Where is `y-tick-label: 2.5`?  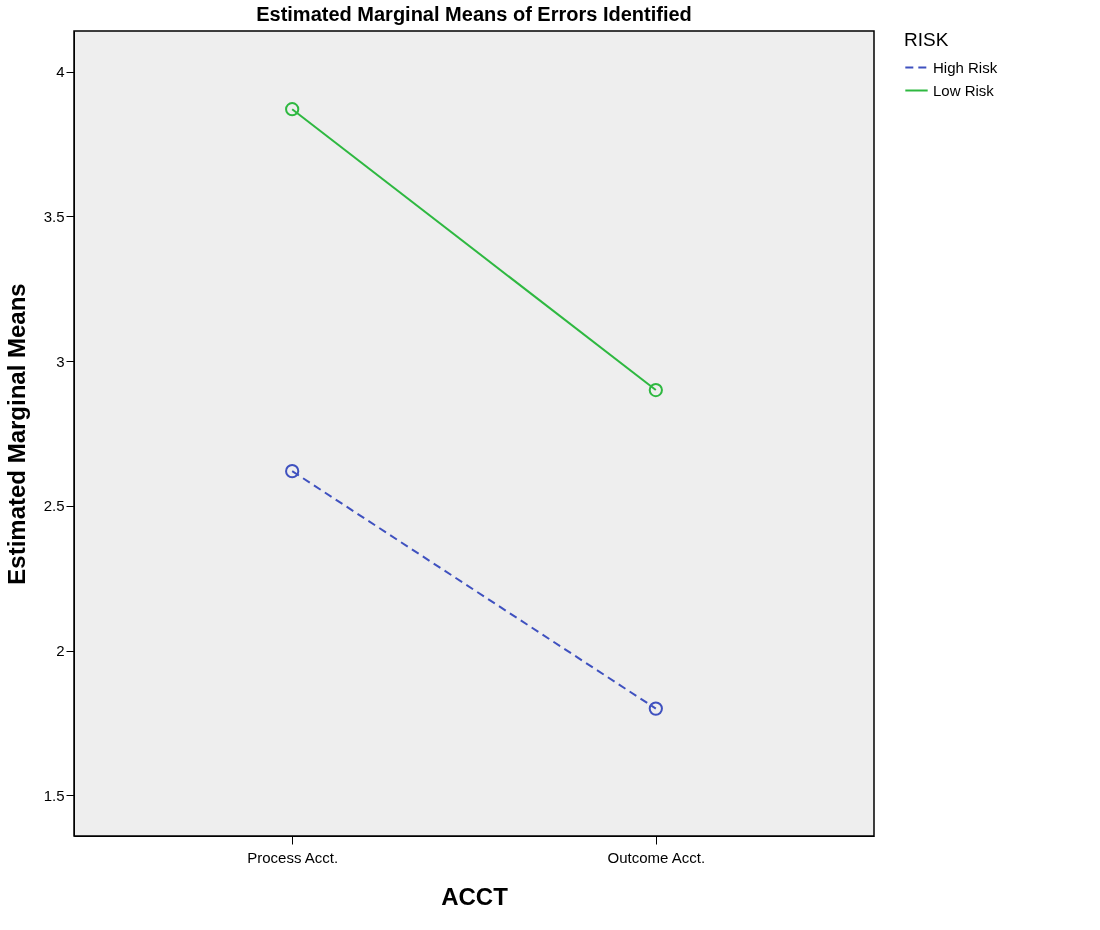
y-tick-label: 2.5 is located at coordinates (54, 506).